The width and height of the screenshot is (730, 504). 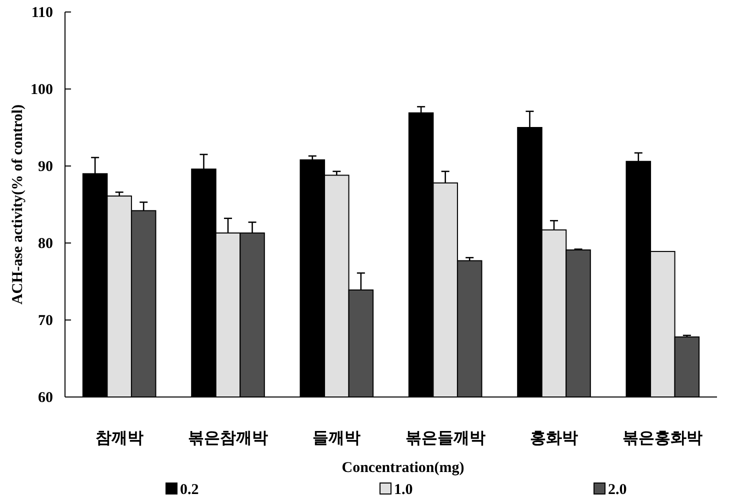 I want to click on y-tick-label: 110, so click(x=42, y=13).